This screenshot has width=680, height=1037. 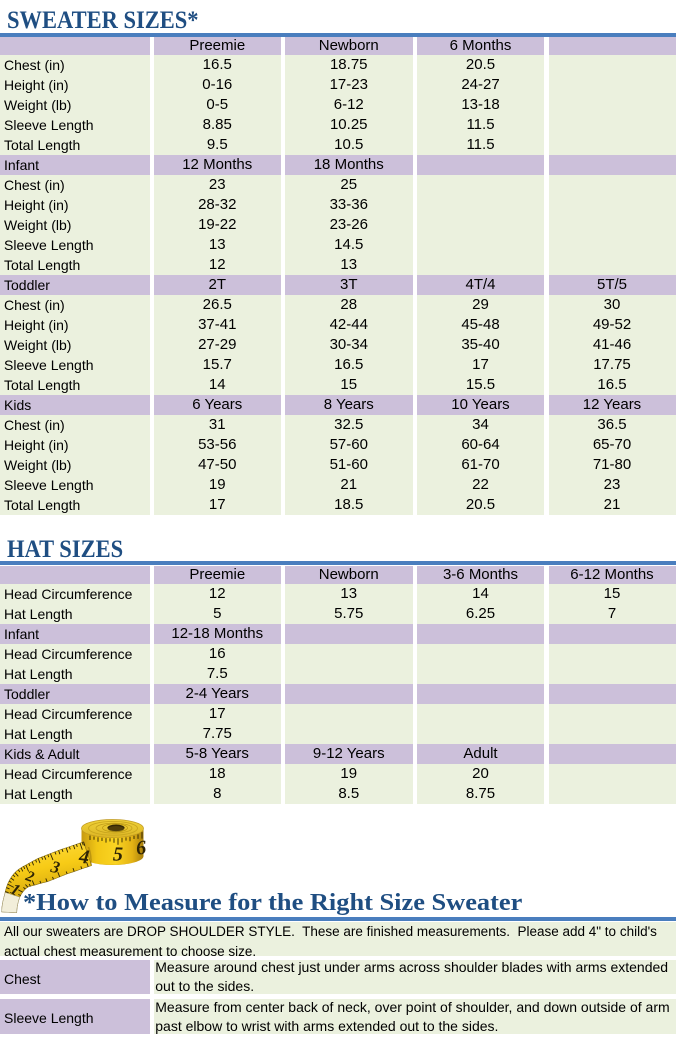 What do you see at coordinates (118, 854) in the screenshot?
I see `svg-text: 5` at bounding box center [118, 854].